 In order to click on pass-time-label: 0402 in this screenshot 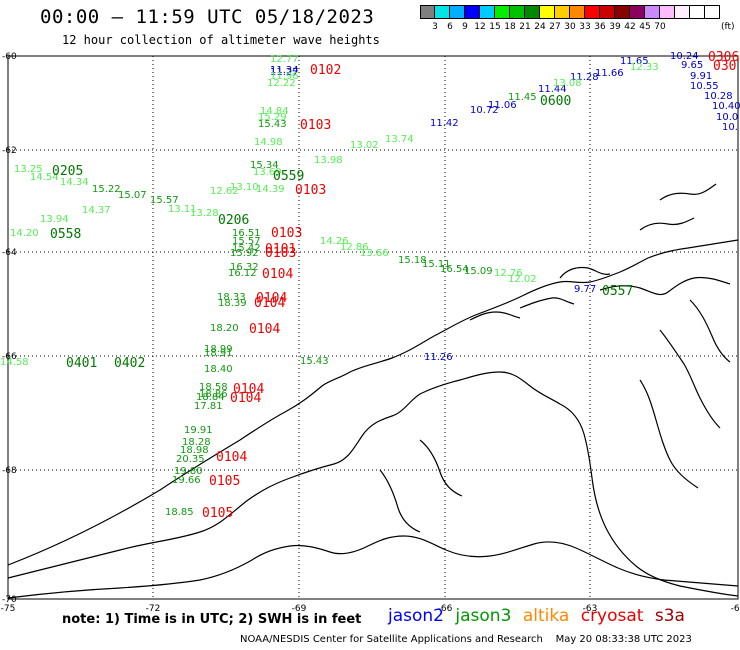, I will do `click(129, 363)`.